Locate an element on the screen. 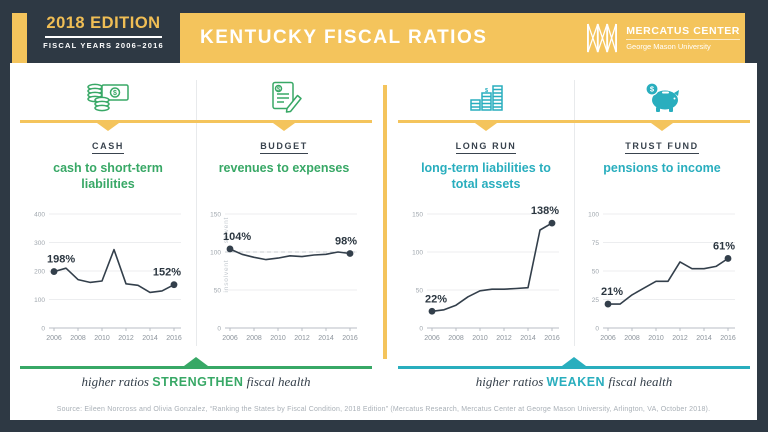 This screenshot has width=768, height=432. fiscal-years-label: FISCAL YEARS 2006–2016 is located at coordinates (103, 45).